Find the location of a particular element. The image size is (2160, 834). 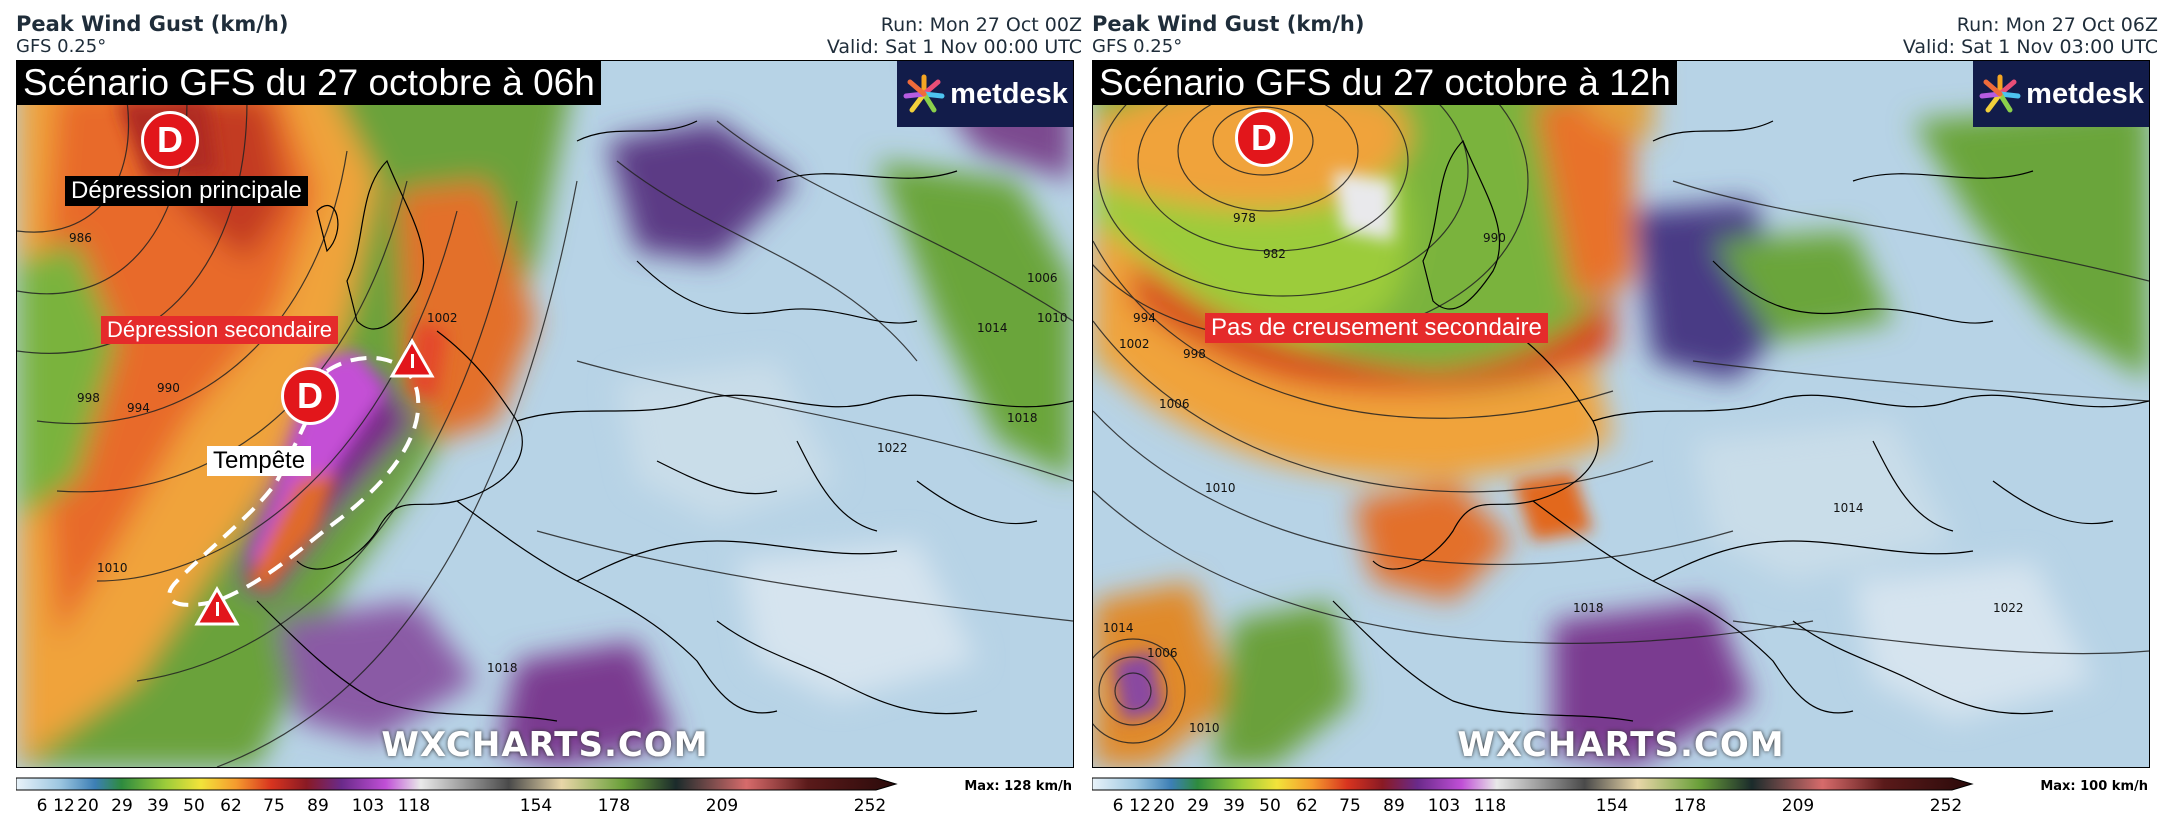

secondary-low-label: Dépression secondaire is located at coordinates (220, 330).